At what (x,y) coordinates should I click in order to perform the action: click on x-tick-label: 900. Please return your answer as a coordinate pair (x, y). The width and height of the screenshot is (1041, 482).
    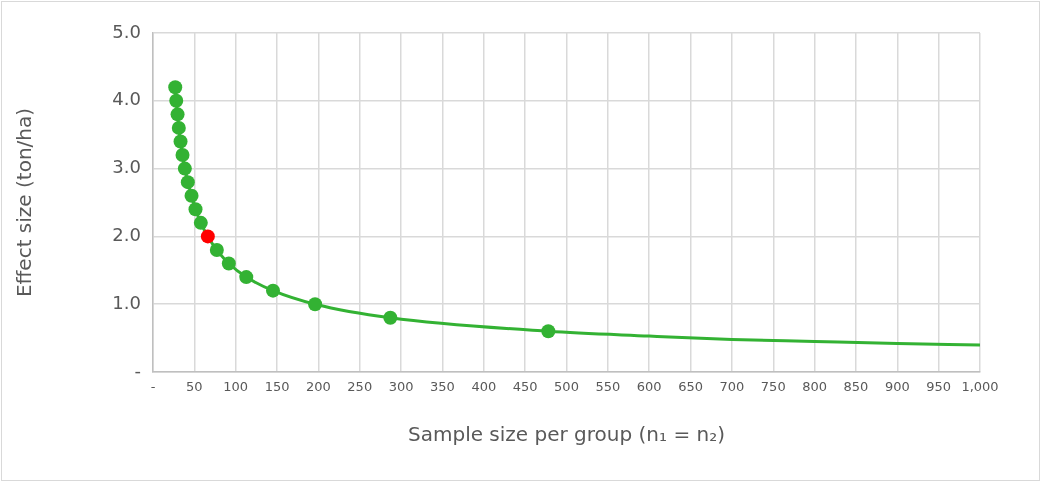
    Looking at the image, I should click on (897, 387).